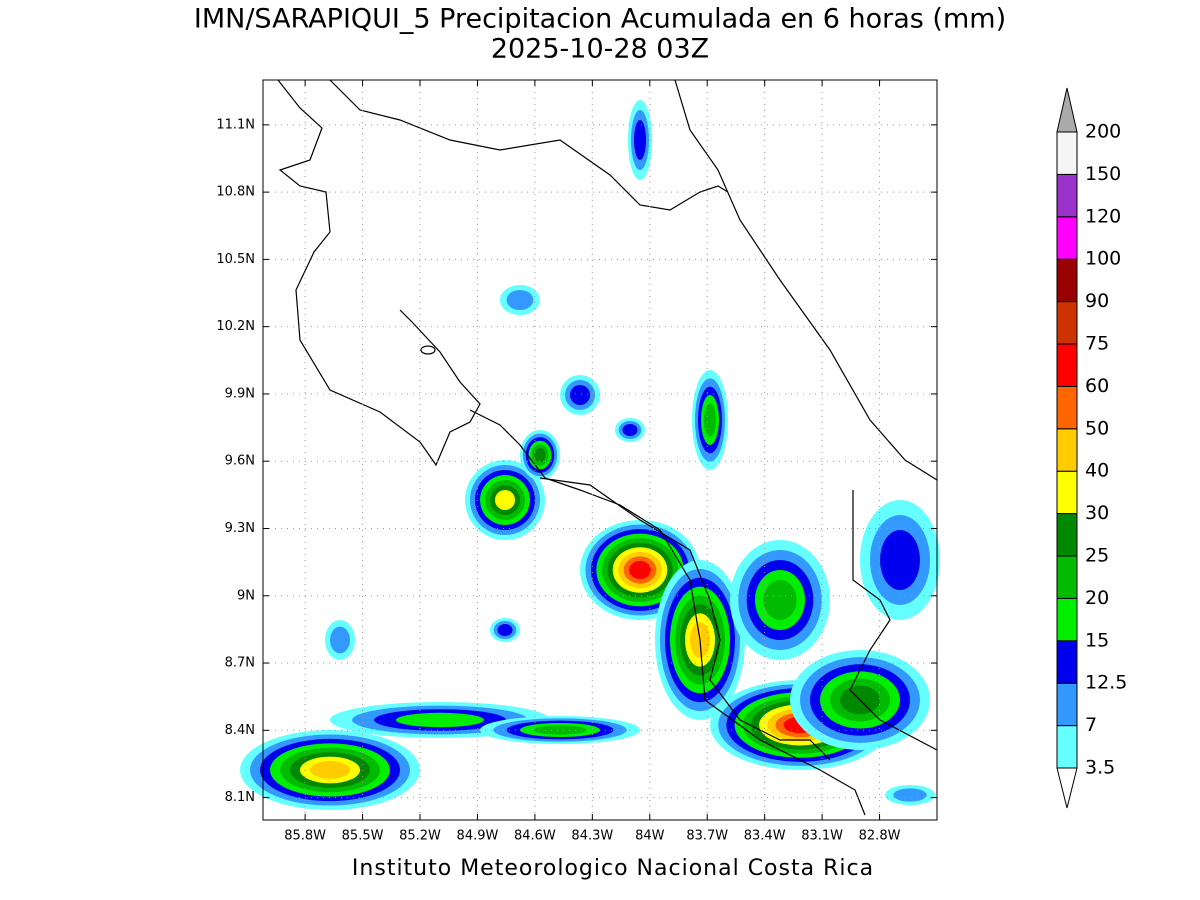  What do you see at coordinates (235, 124) in the screenshot?
I see `y-tick-label: 11.1N` at bounding box center [235, 124].